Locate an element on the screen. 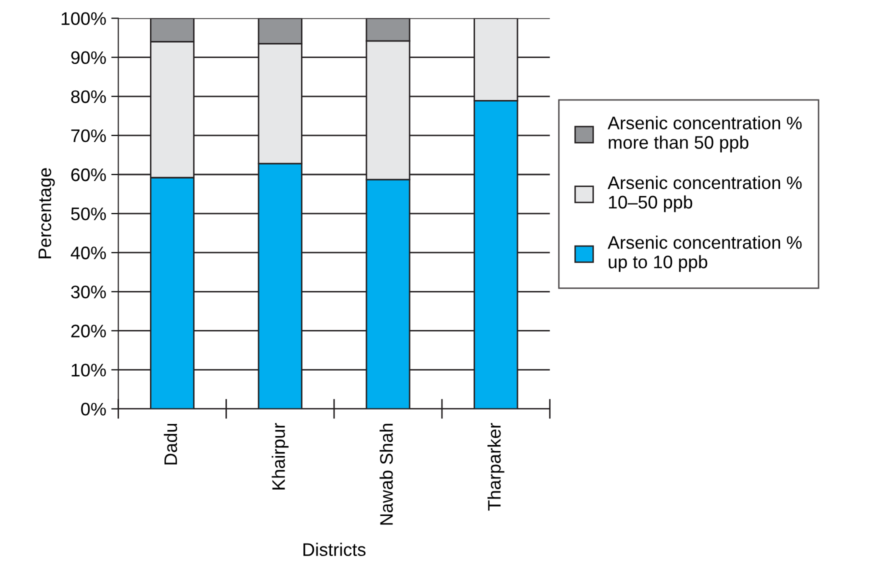 Image resolution: width=870 pixels, height=571 pixels. y-tick-label: 40% is located at coordinates (88, 253).